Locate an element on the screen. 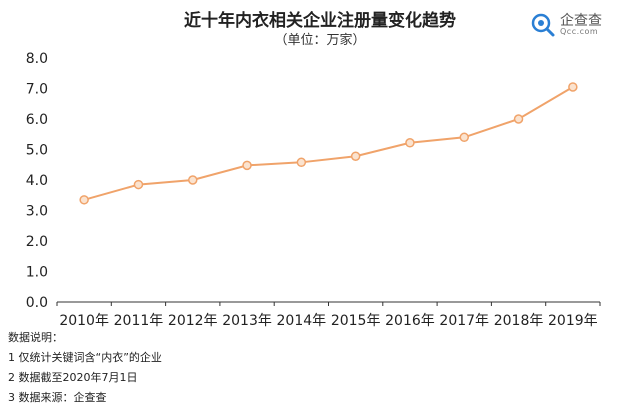  x-tick-label: 2016年 is located at coordinates (410, 321).